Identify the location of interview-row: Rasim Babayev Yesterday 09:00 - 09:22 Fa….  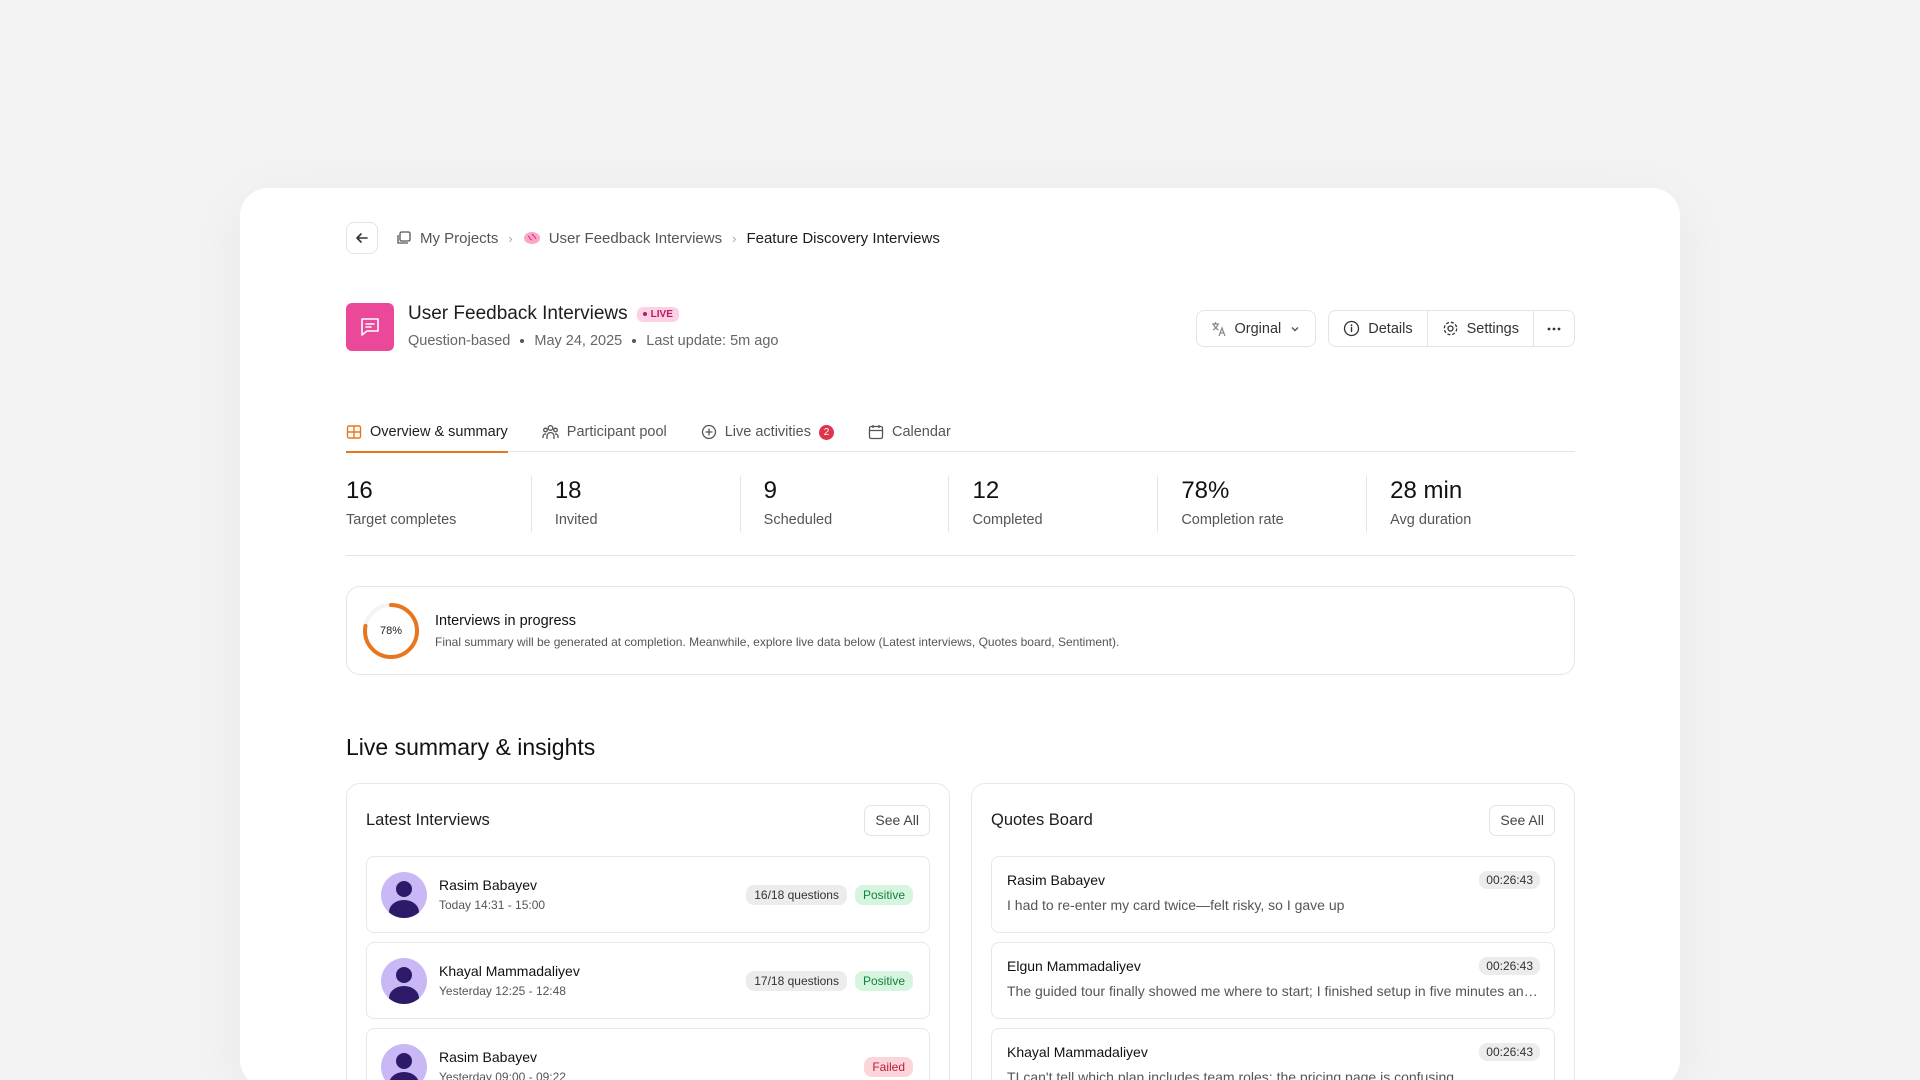
(648, 1054).